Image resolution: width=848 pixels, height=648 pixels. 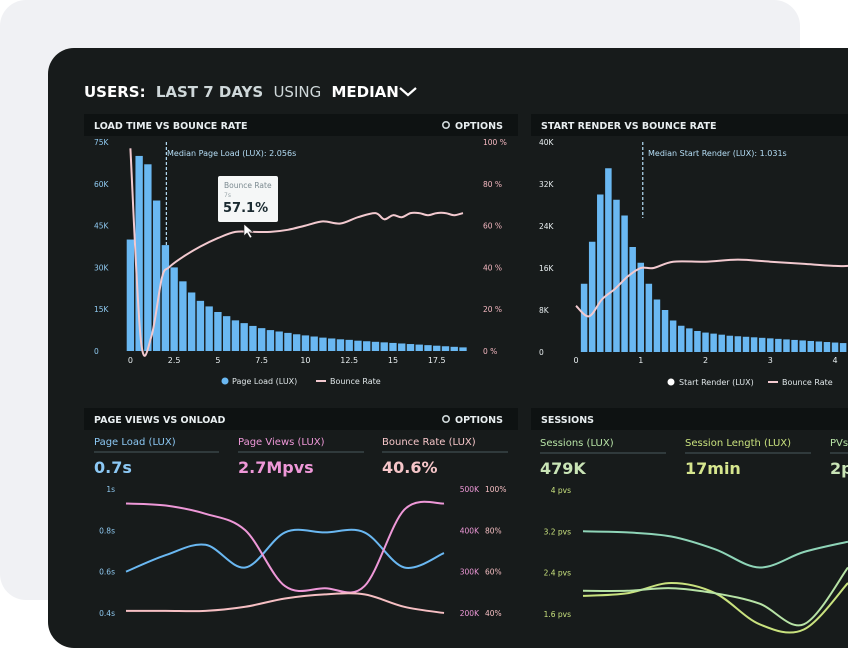 I want to click on y-tick-right: 20 %, so click(x=492, y=309).